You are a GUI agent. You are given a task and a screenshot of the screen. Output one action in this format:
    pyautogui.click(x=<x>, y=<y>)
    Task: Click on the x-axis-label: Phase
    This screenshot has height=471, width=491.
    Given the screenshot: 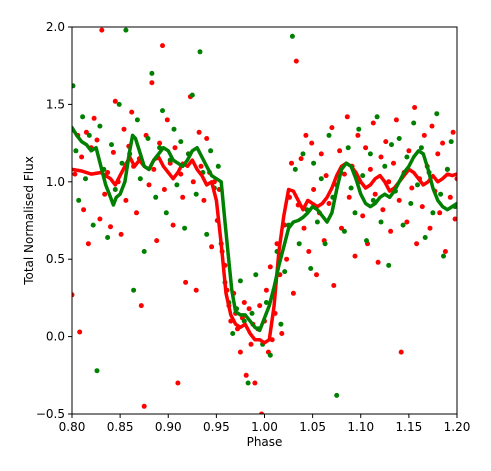 What is the action you would take?
    pyautogui.click(x=265, y=442)
    